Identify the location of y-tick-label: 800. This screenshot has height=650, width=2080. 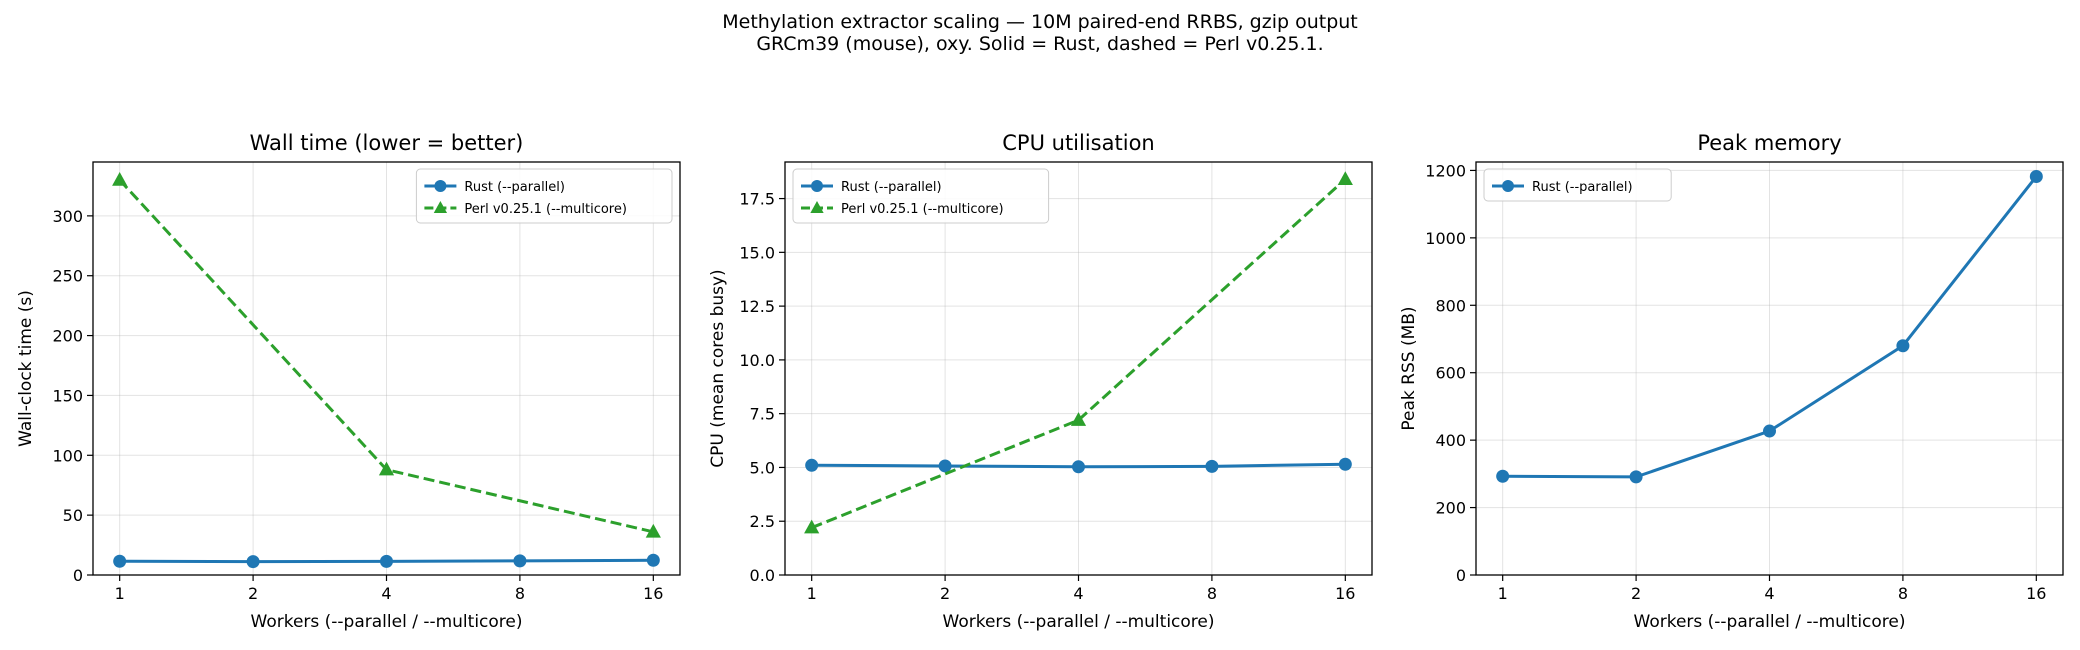
(1450, 305).